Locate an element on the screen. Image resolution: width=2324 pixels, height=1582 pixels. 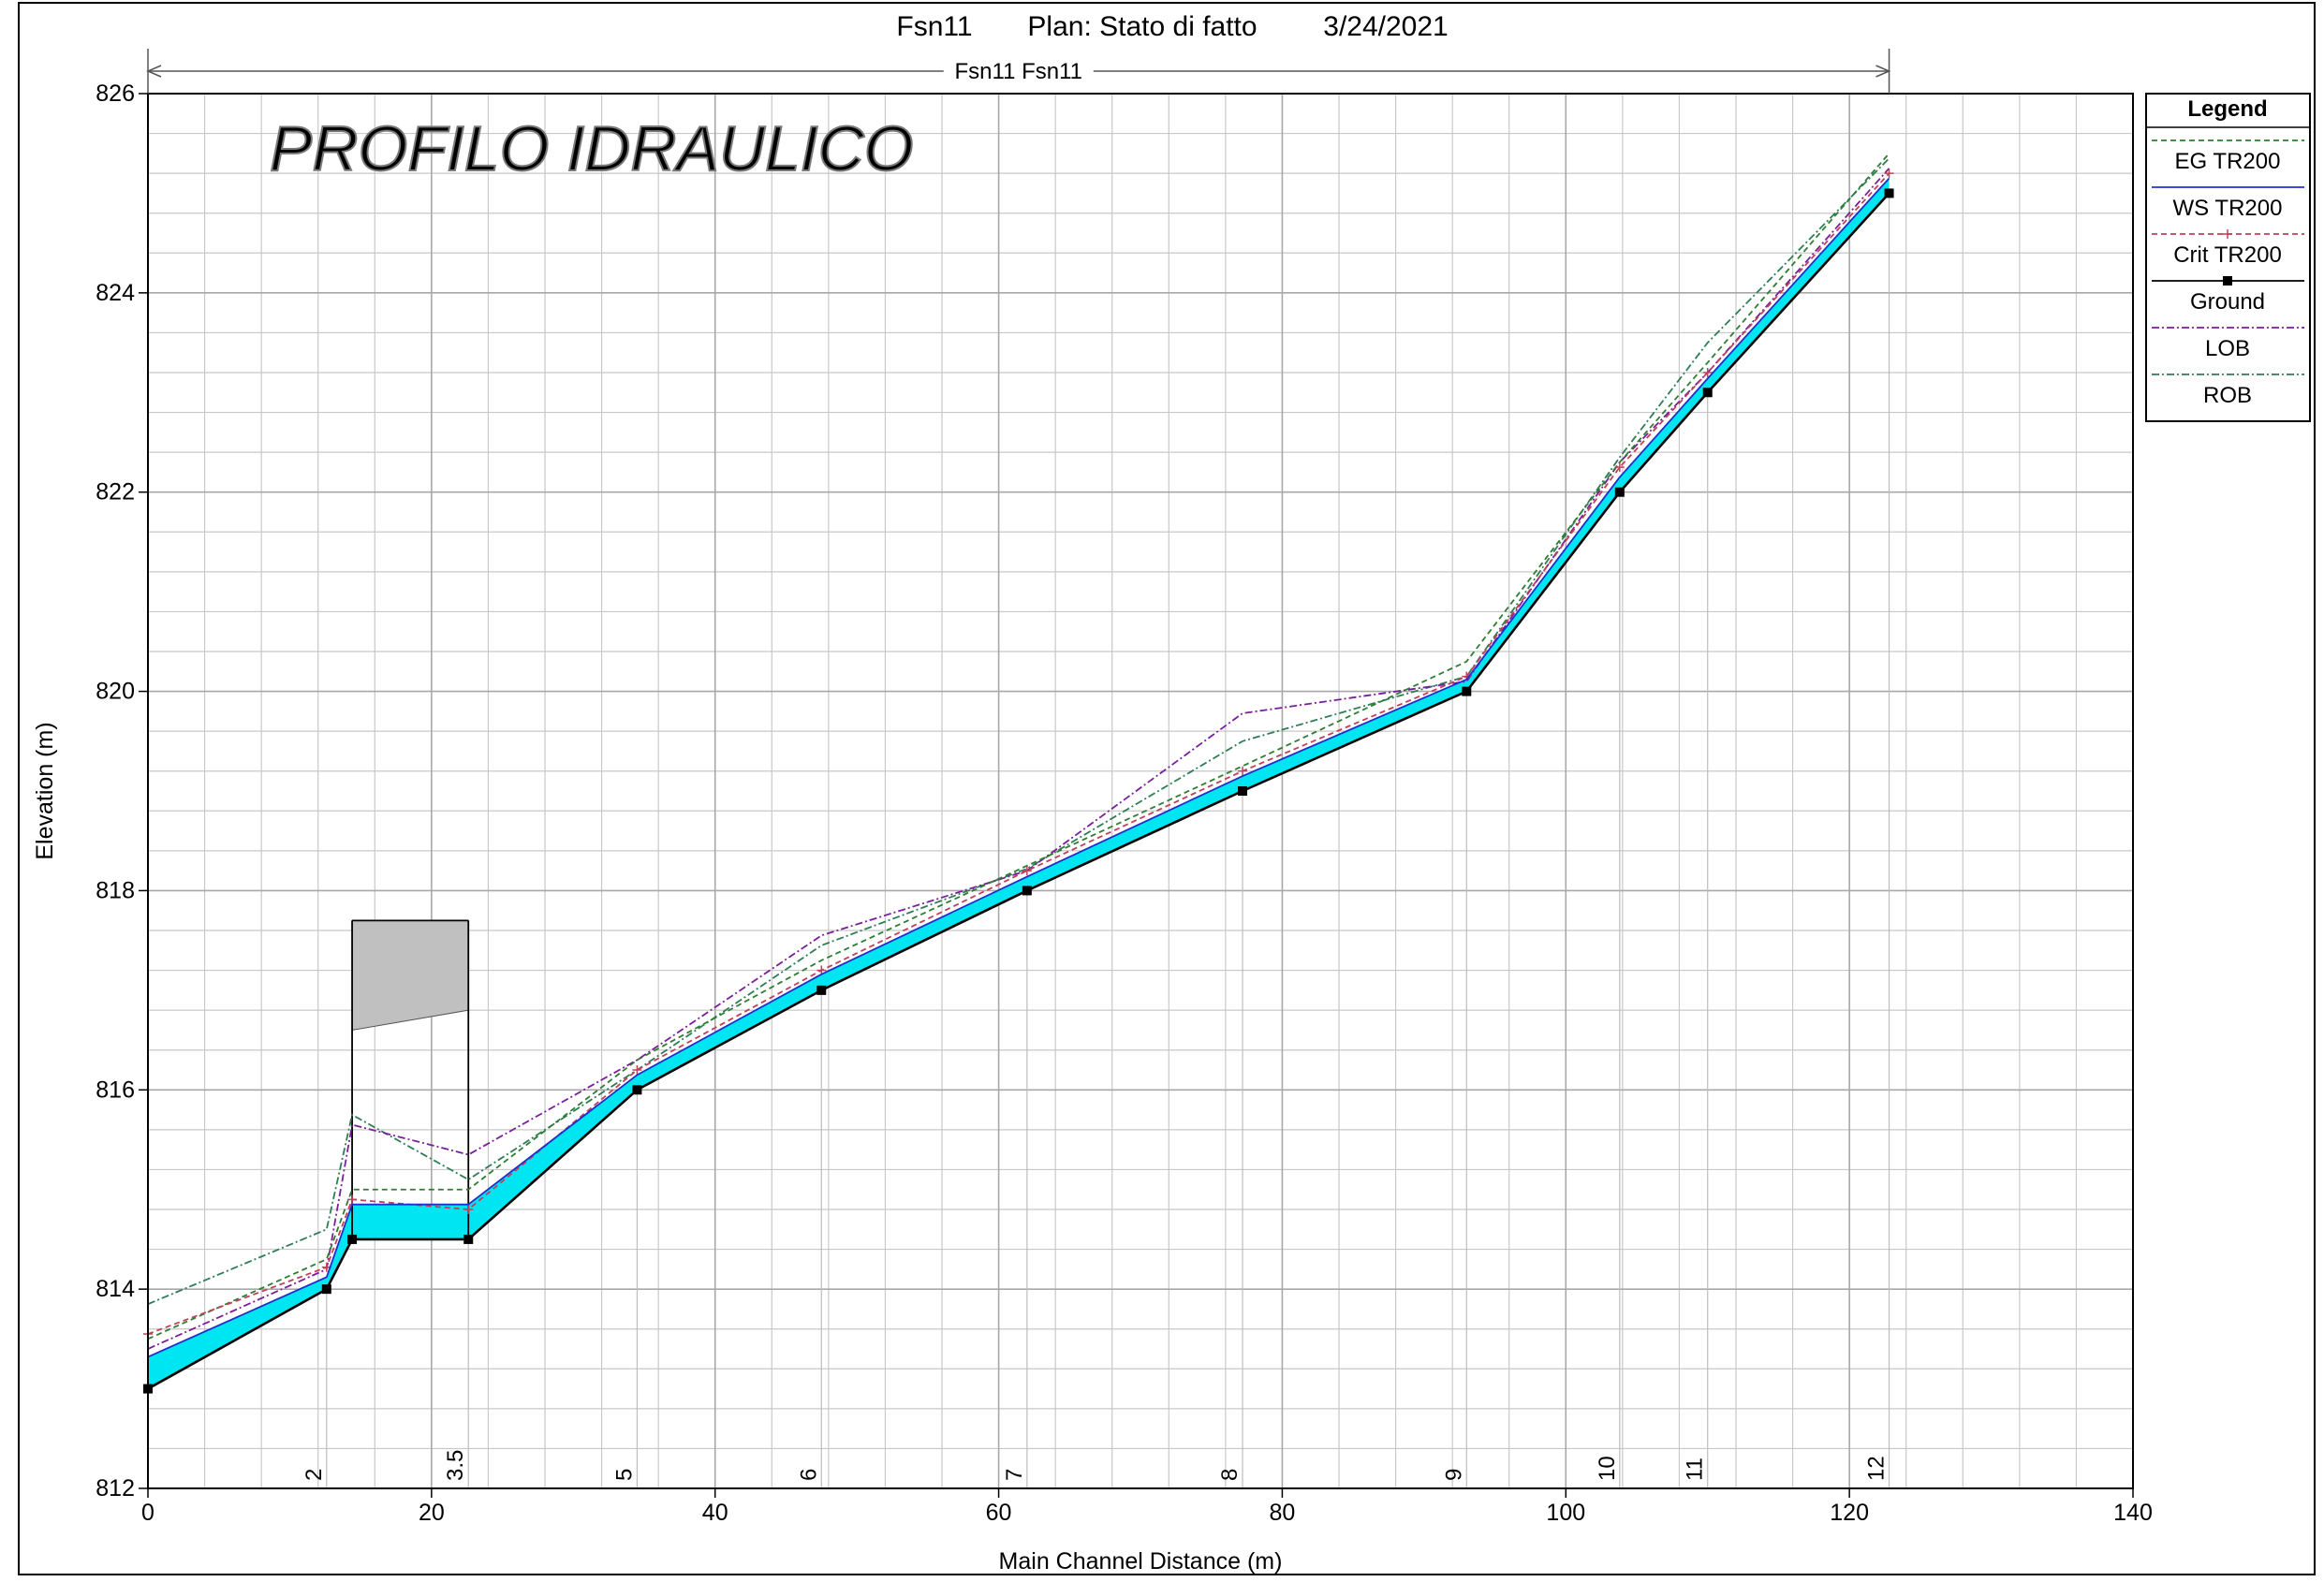
station-label: 7 is located at coordinates (1014, 1475).